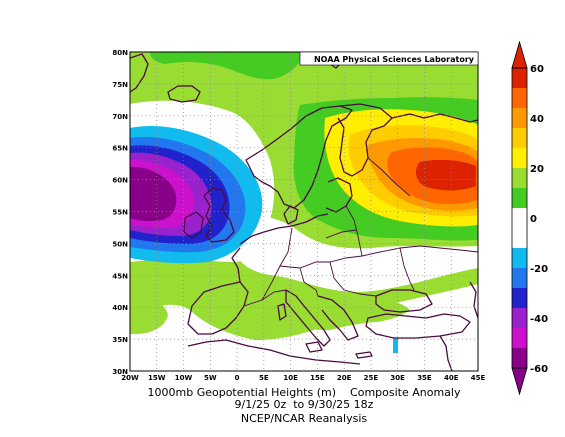 The height and width of the screenshot is (437, 565). Describe the element at coordinates (120, 53) in the screenshot. I see `latitude-label: 80N` at that location.